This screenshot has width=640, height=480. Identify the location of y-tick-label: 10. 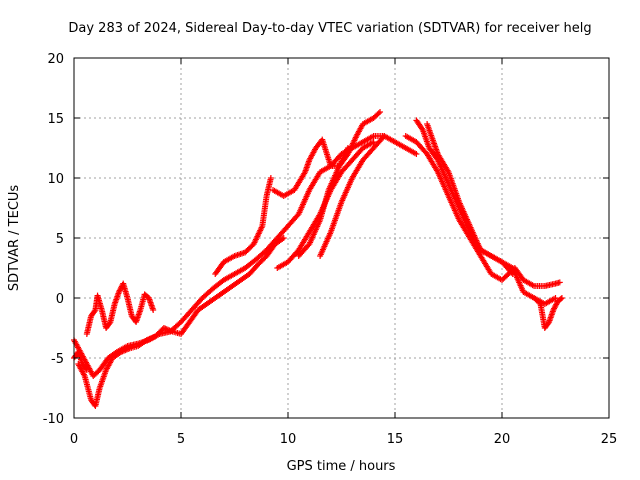
(55, 179).